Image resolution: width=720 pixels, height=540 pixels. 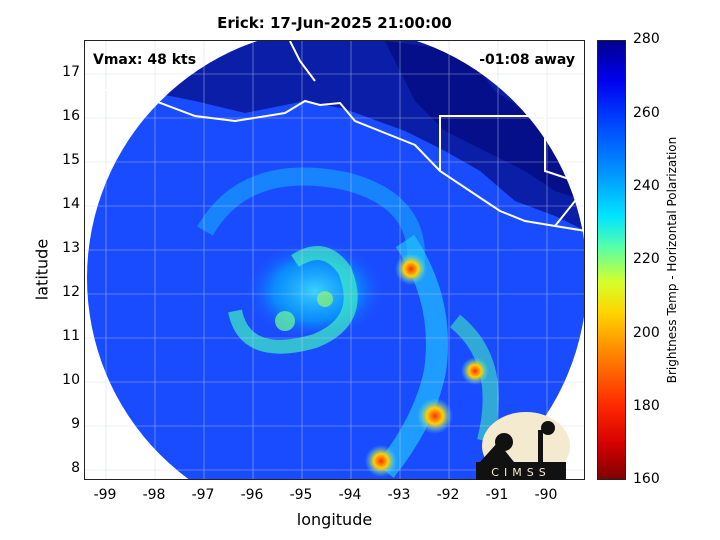 I want to click on x-axis-label: longitude, so click(x=334, y=519).